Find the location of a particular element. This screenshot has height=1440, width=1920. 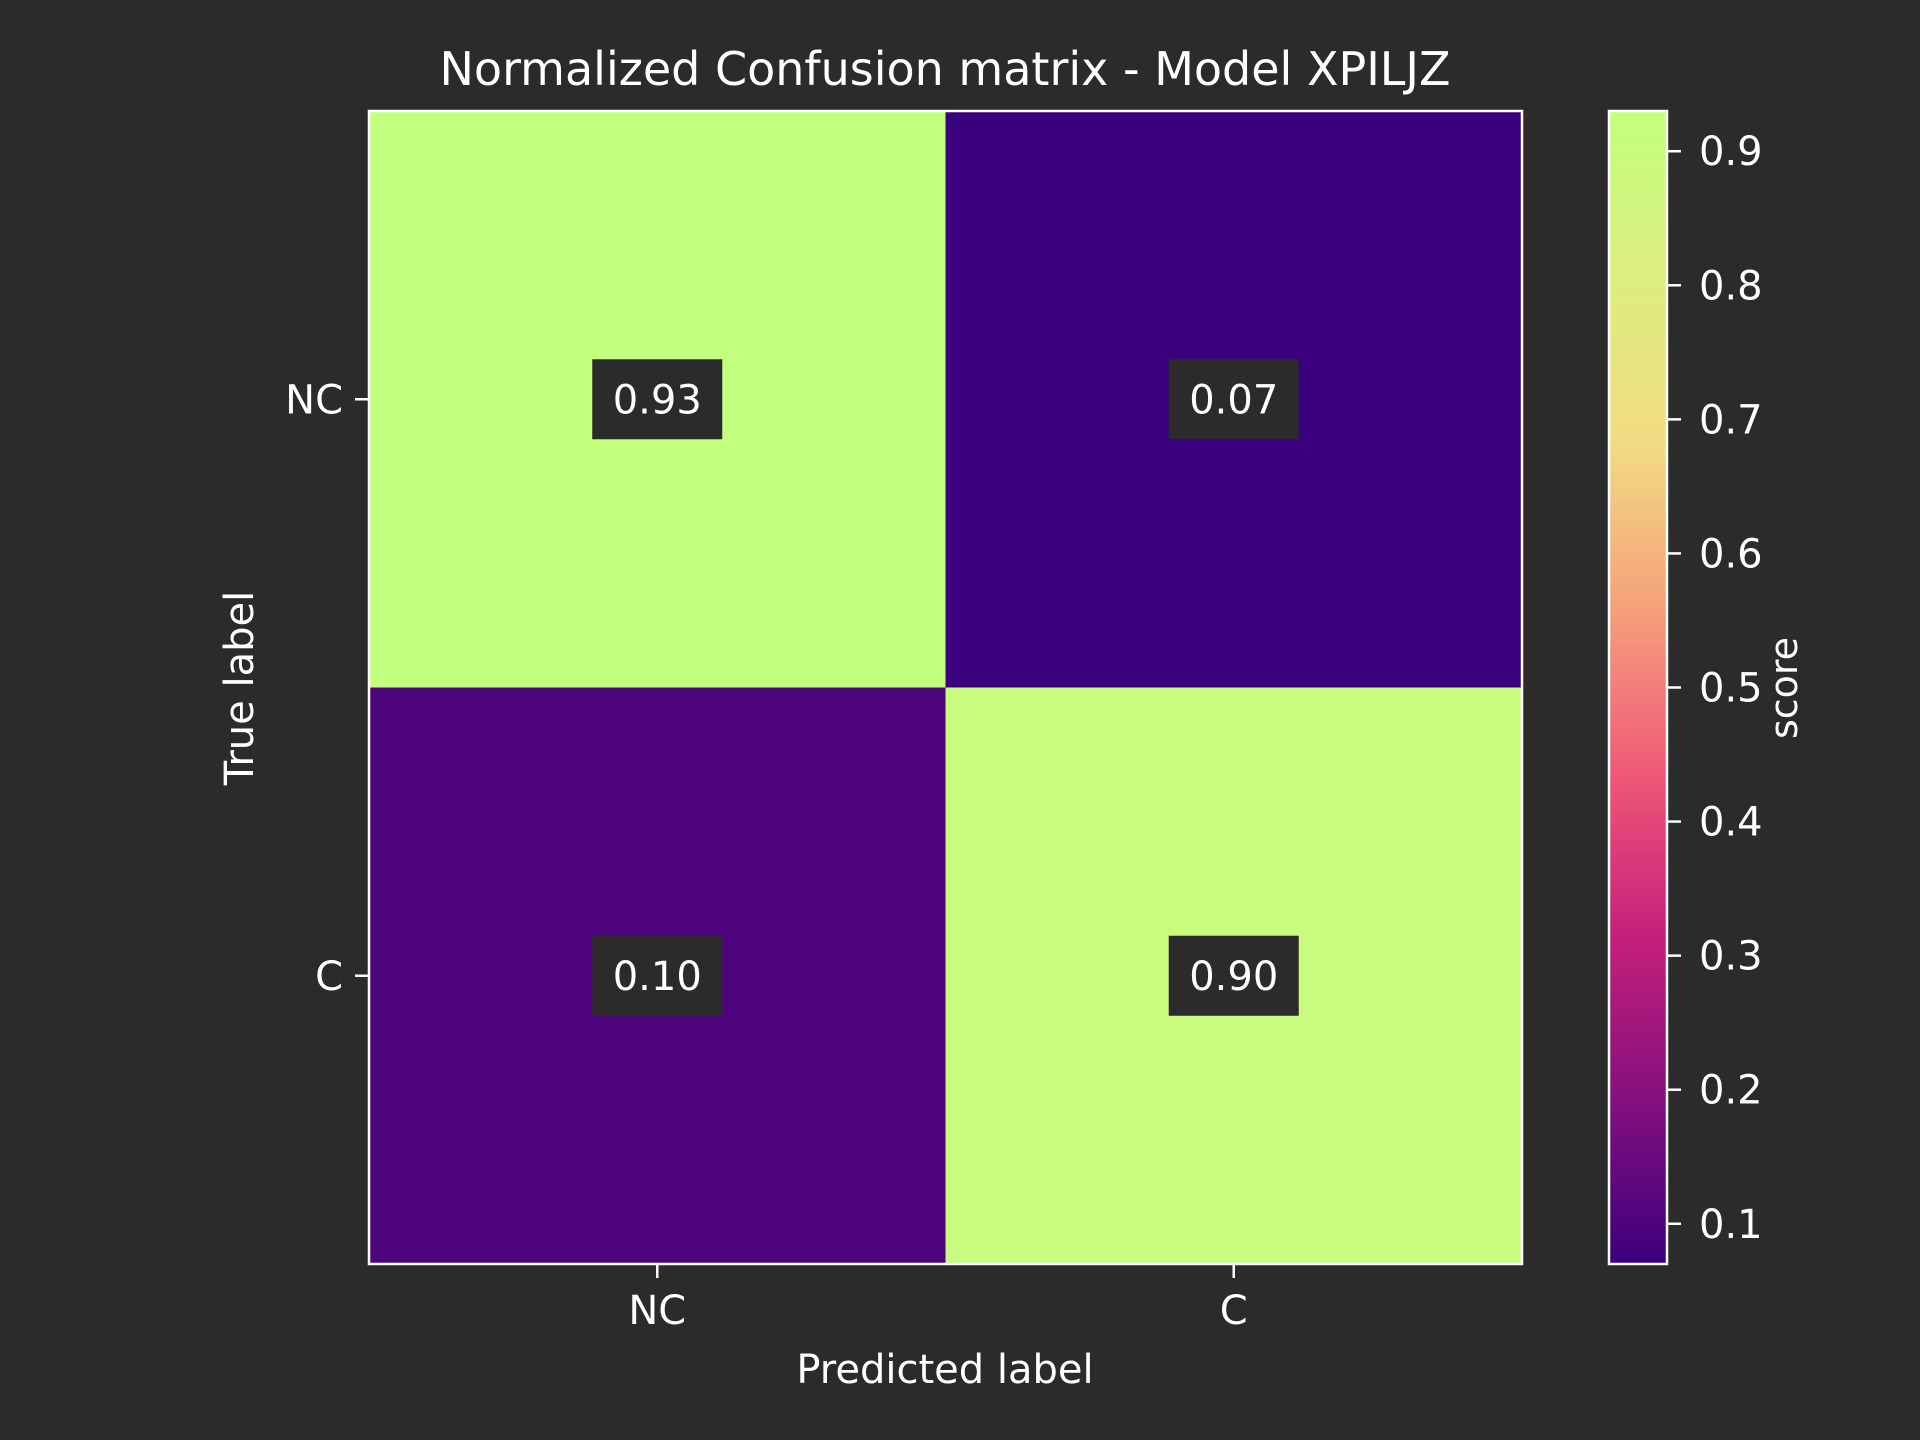

cell-value-label: 0.07 is located at coordinates (1233, 400).